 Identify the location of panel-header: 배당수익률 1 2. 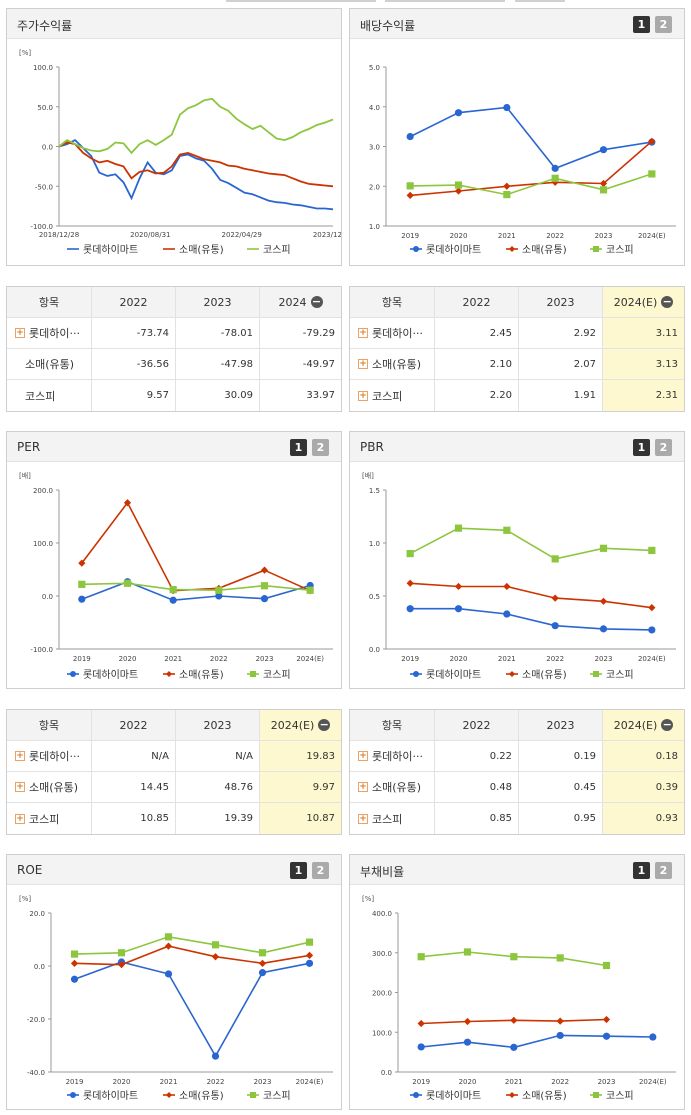
(517, 24).